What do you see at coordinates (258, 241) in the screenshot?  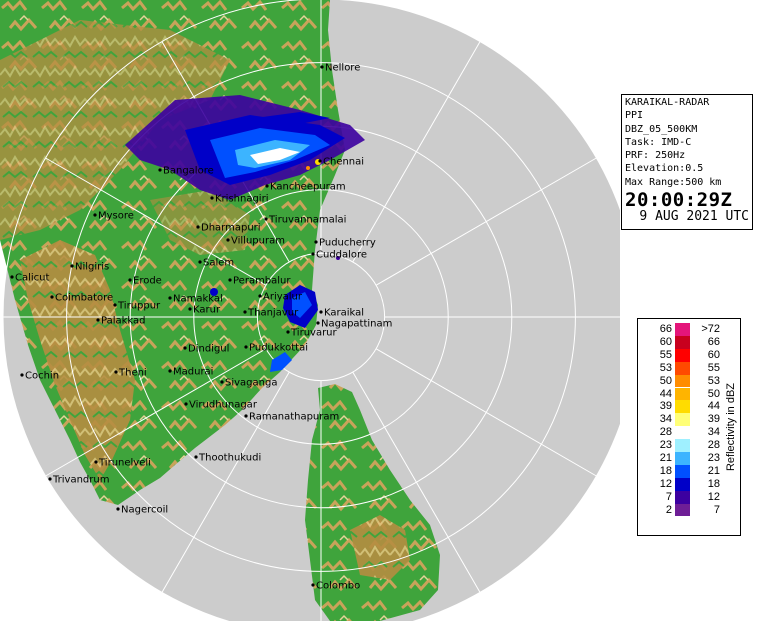 I see `city-label: Villupuram` at bounding box center [258, 241].